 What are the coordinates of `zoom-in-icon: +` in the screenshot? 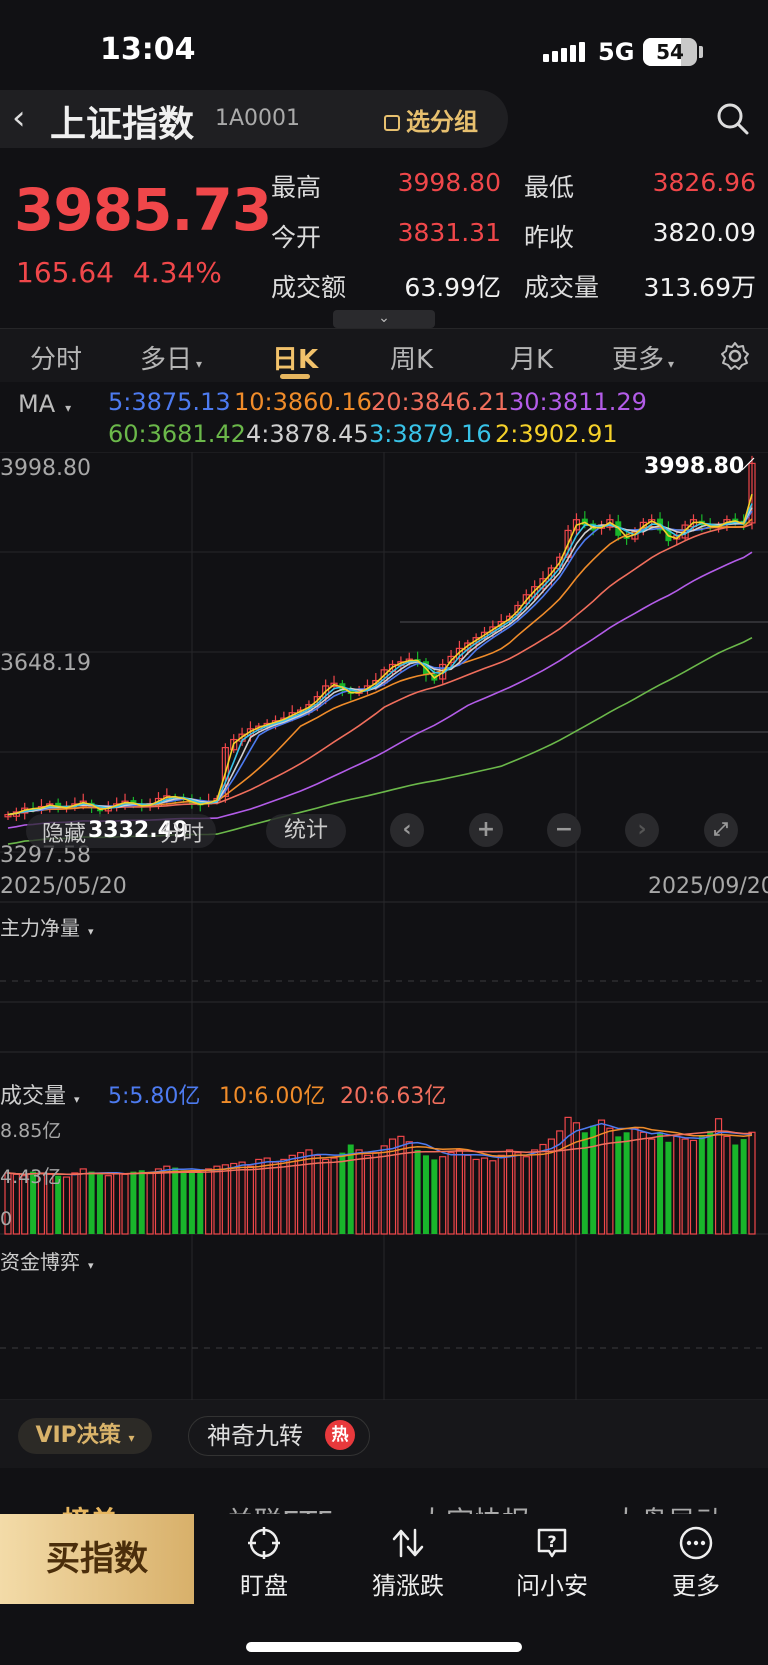 It's located at (486, 830).